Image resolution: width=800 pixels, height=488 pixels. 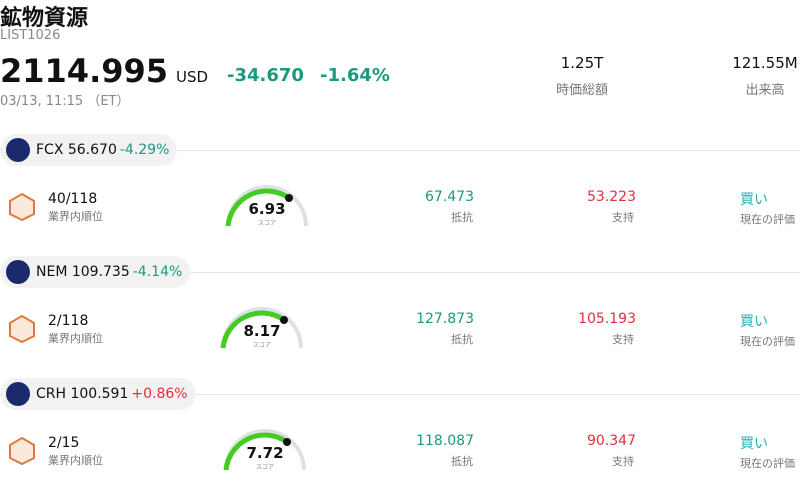 I want to click on rank: 2/118, so click(x=68, y=321).